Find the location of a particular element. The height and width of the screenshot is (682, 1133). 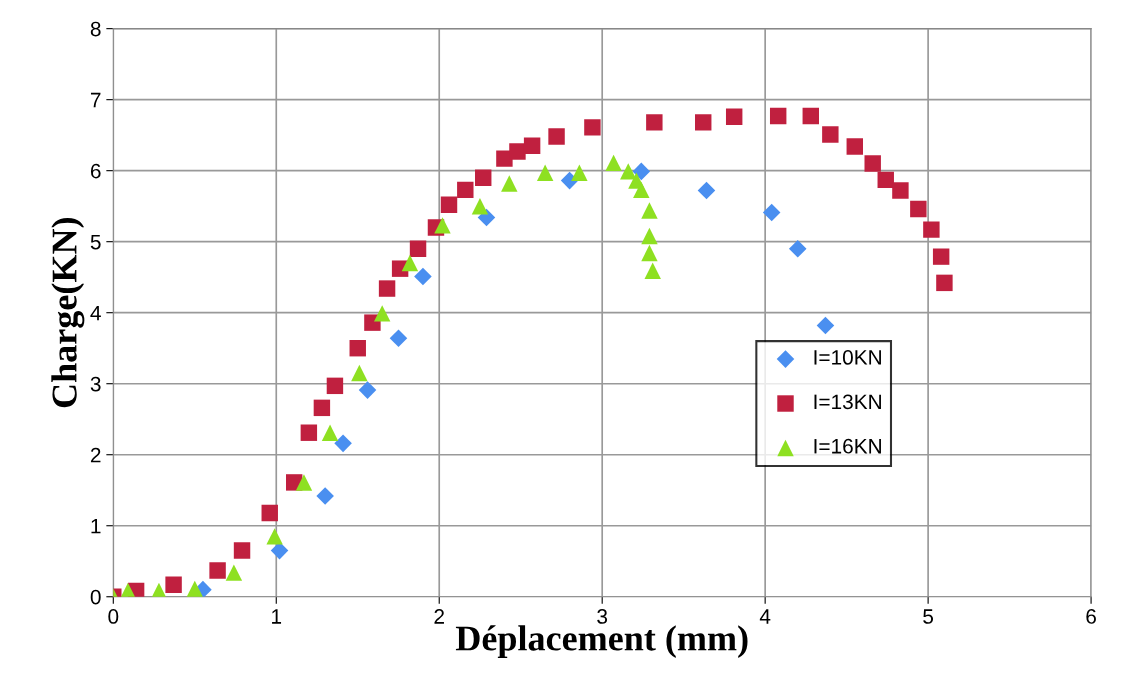

y-tick-label: 3 is located at coordinates (95, 384).